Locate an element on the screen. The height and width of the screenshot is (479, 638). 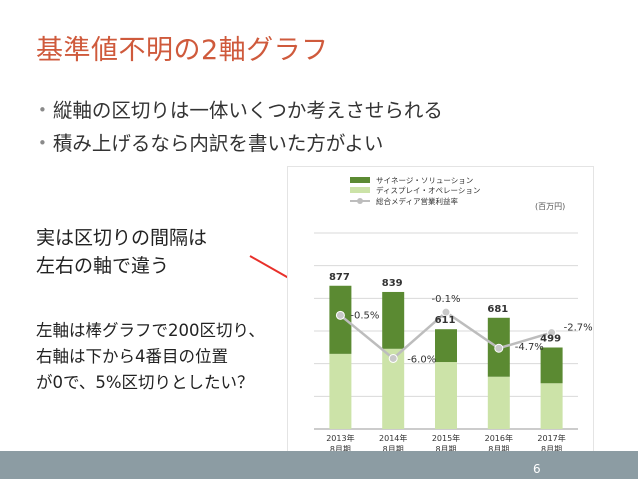
bullet-item: • 積み上げるなら内訳を書いた方がよい is located at coordinates (240, 143).